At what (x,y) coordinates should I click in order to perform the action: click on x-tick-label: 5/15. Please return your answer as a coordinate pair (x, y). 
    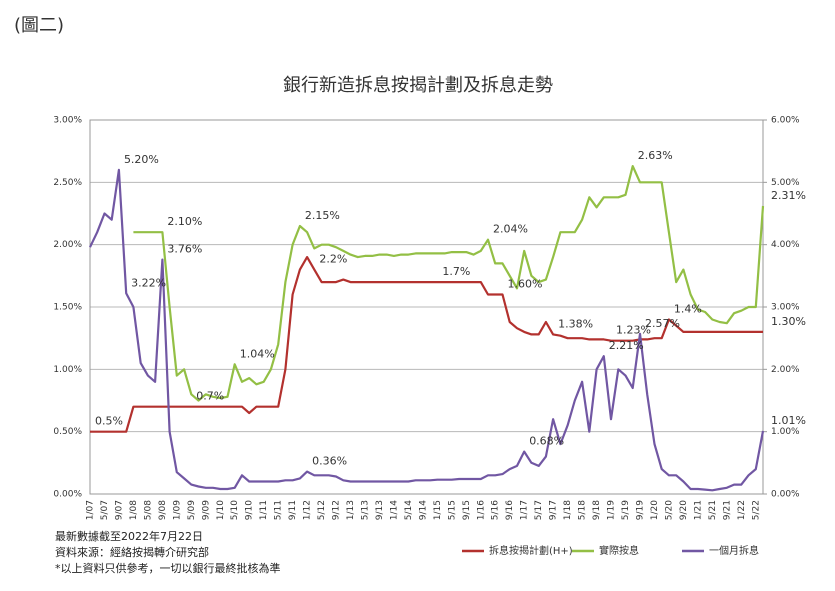
    Looking at the image, I should click on (452, 510).